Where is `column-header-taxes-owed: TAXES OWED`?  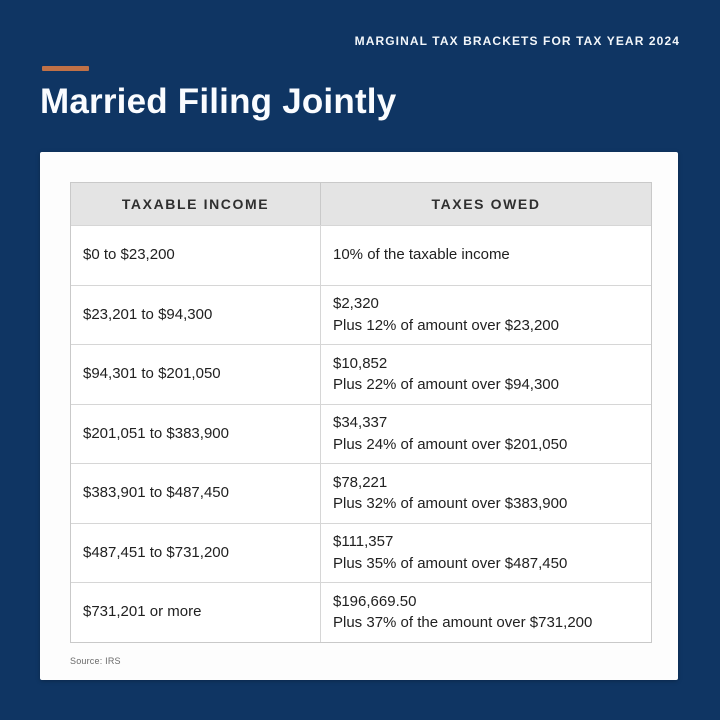
column-header-taxes-owed: TAXES OWED is located at coordinates (485, 204).